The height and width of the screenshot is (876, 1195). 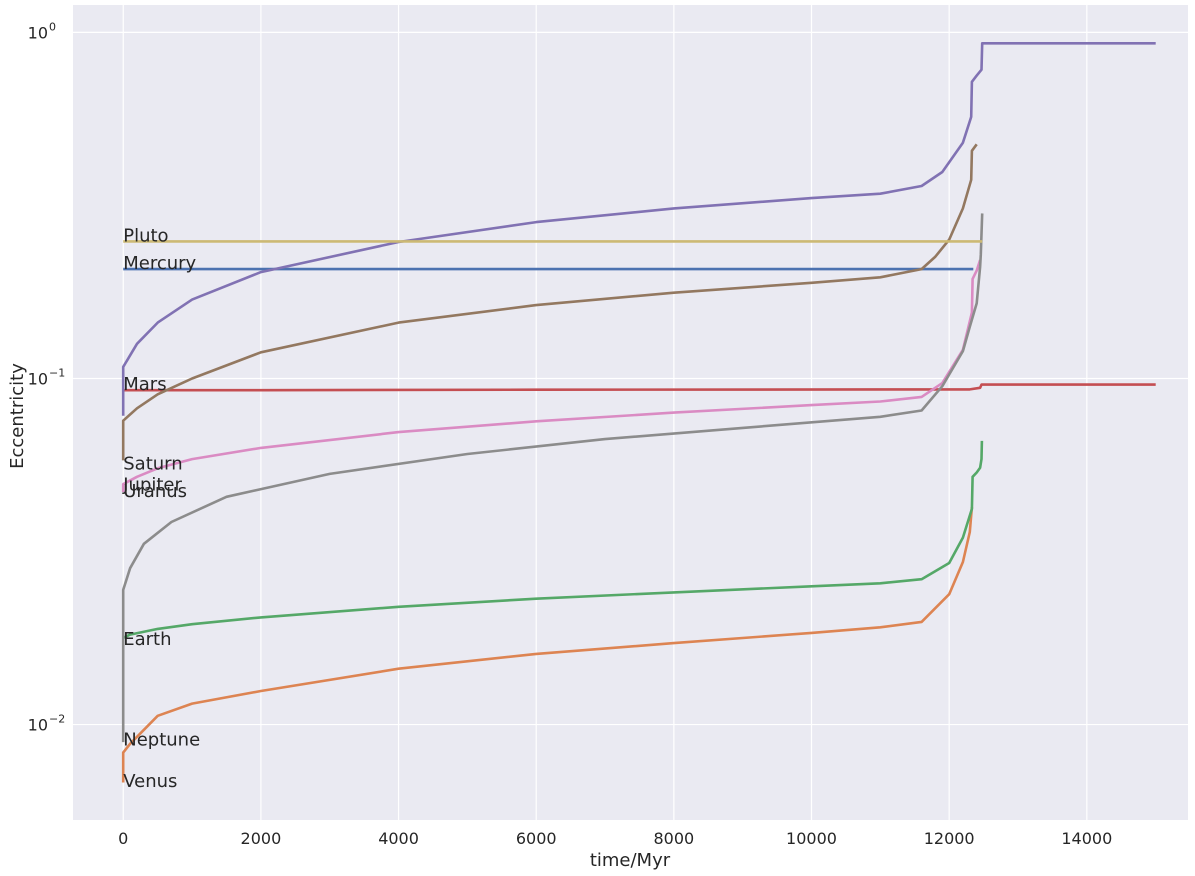 What do you see at coordinates (57, 372) in the screenshot?
I see `y-tick-exponent: −1` at bounding box center [57, 372].